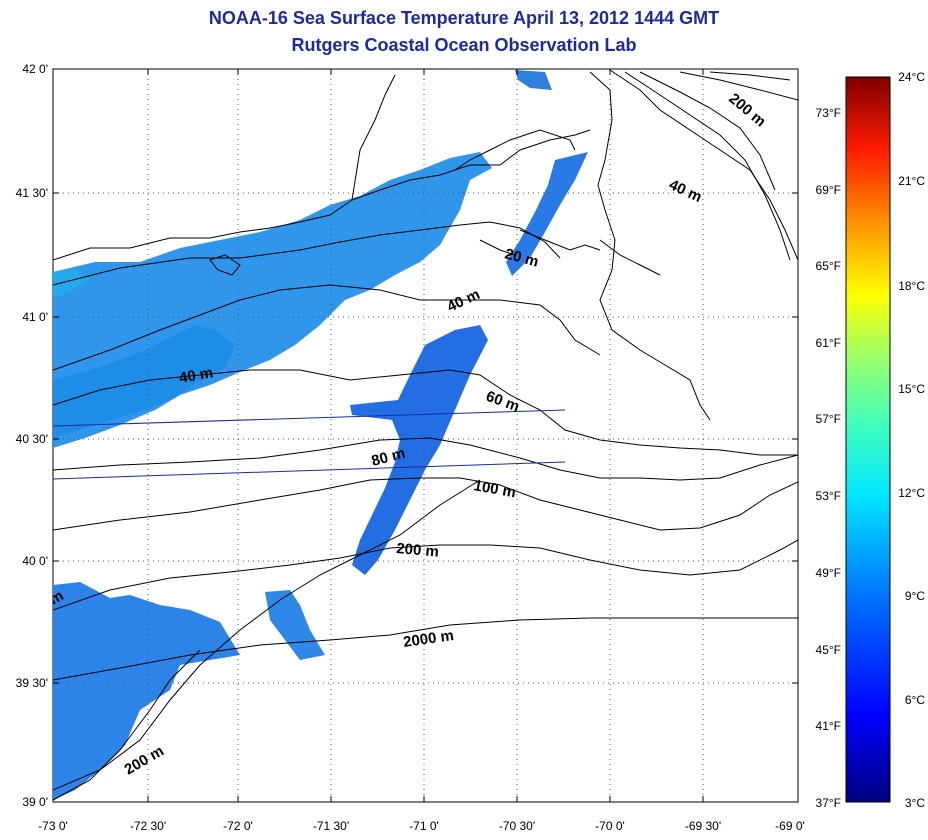 The width and height of the screenshot is (928, 840). I want to click on celsius-tick-label: 24°C, so click(911, 77).